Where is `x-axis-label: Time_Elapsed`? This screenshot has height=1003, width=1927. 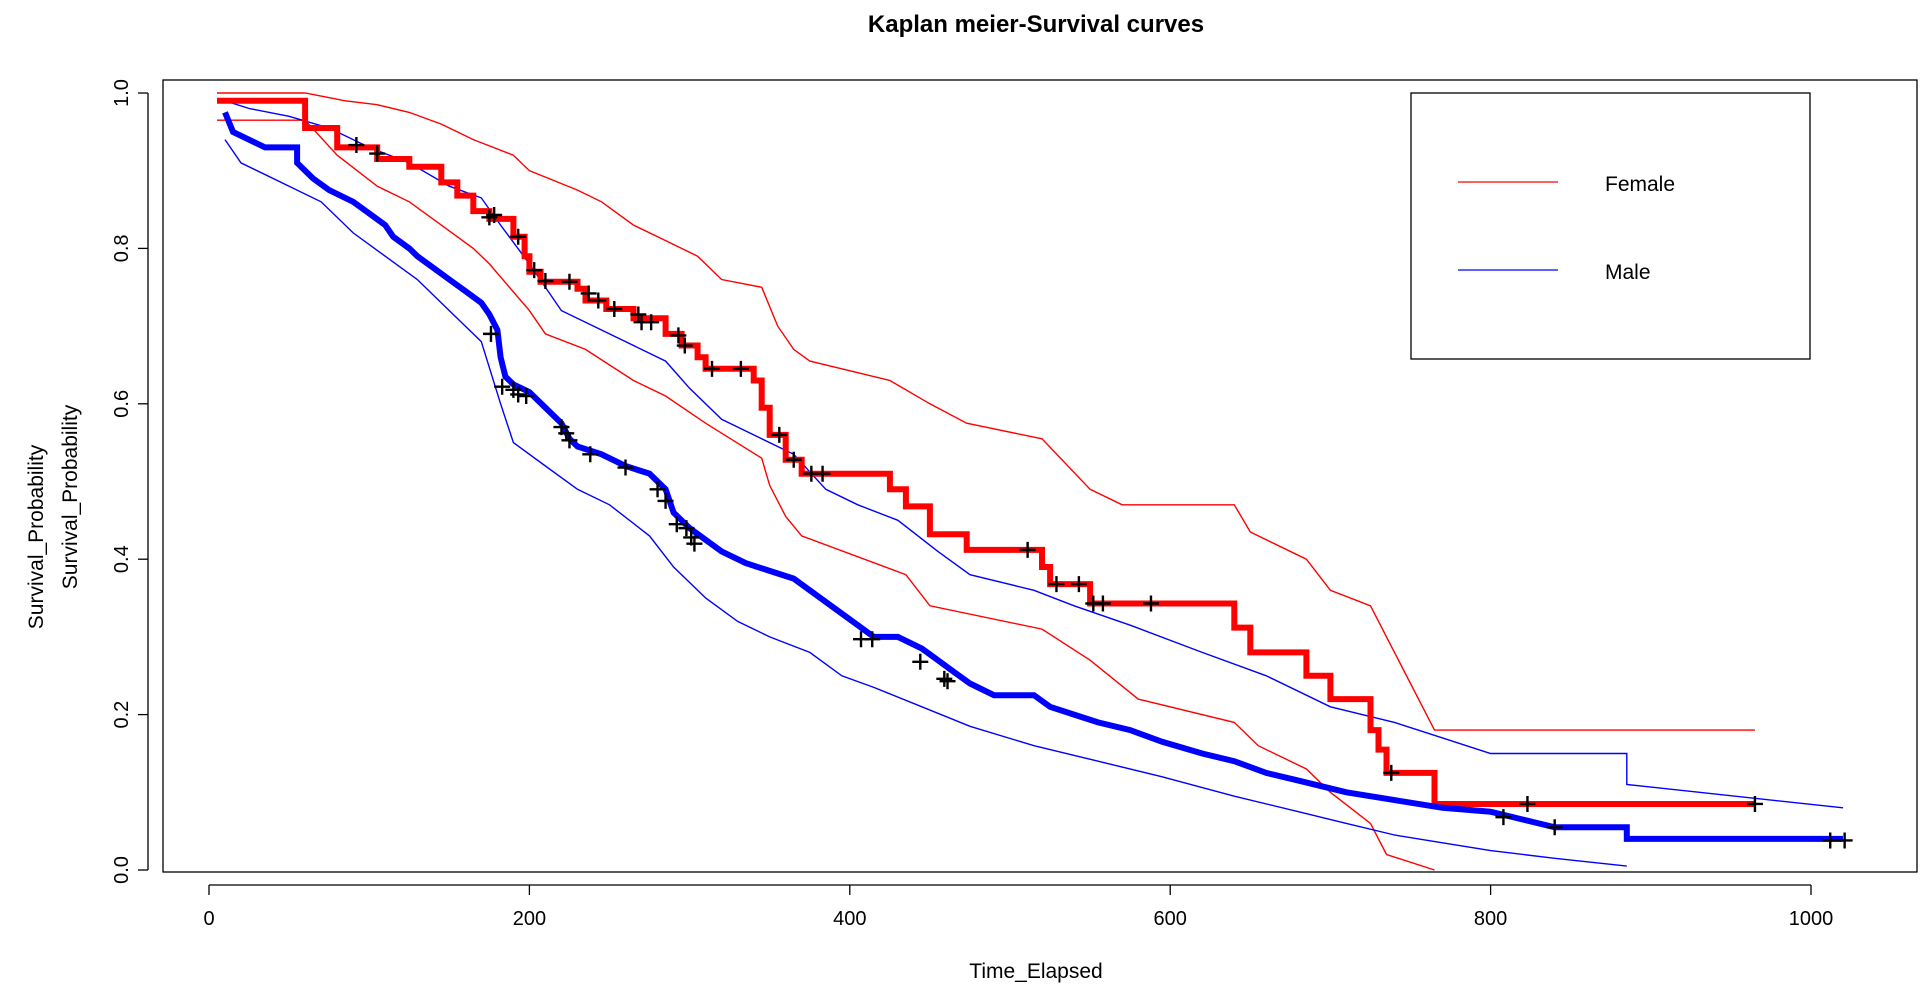 x-axis-label: Time_Elapsed is located at coordinates (1035, 971).